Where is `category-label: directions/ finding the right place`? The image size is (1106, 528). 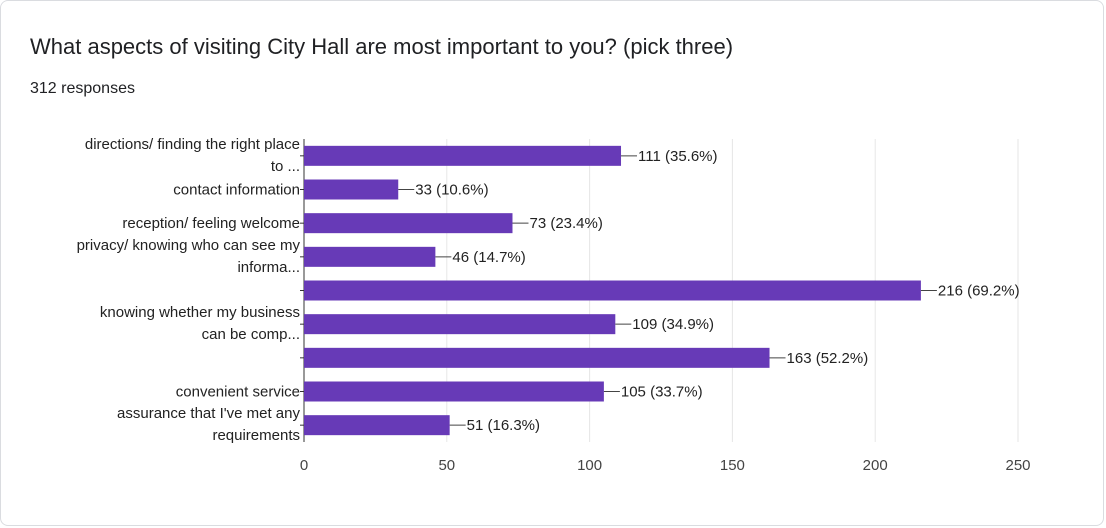
category-label: directions/ finding the right place is located at coordinates (192, 144).